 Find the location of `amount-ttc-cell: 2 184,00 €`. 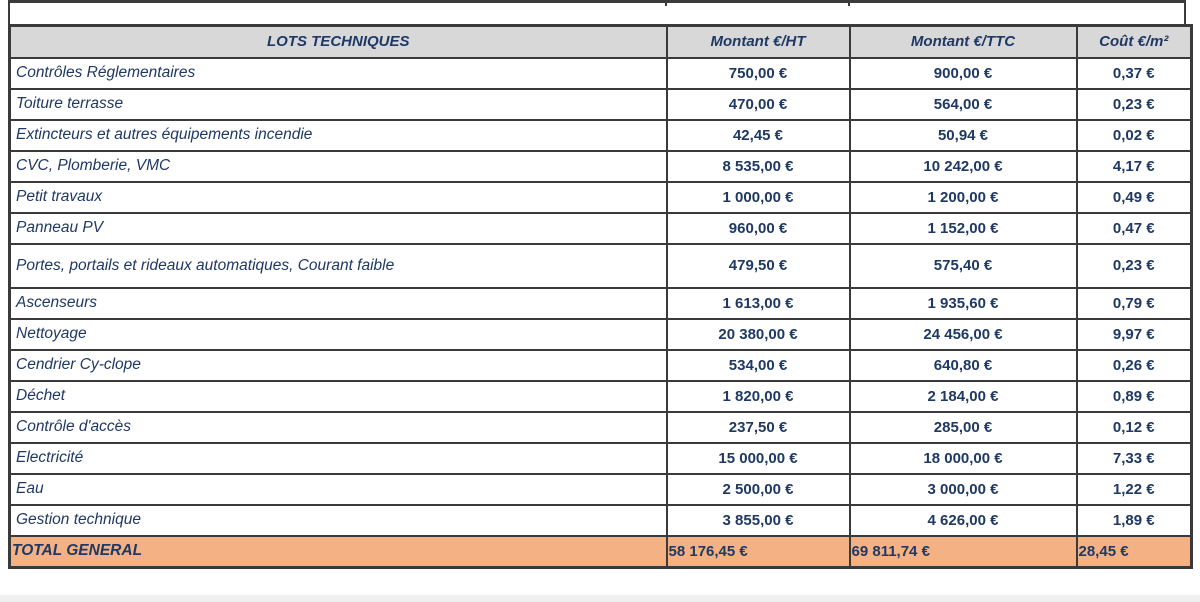

amount-ttc-cell: 2 184,00 € is located at coordinates (963, 396).